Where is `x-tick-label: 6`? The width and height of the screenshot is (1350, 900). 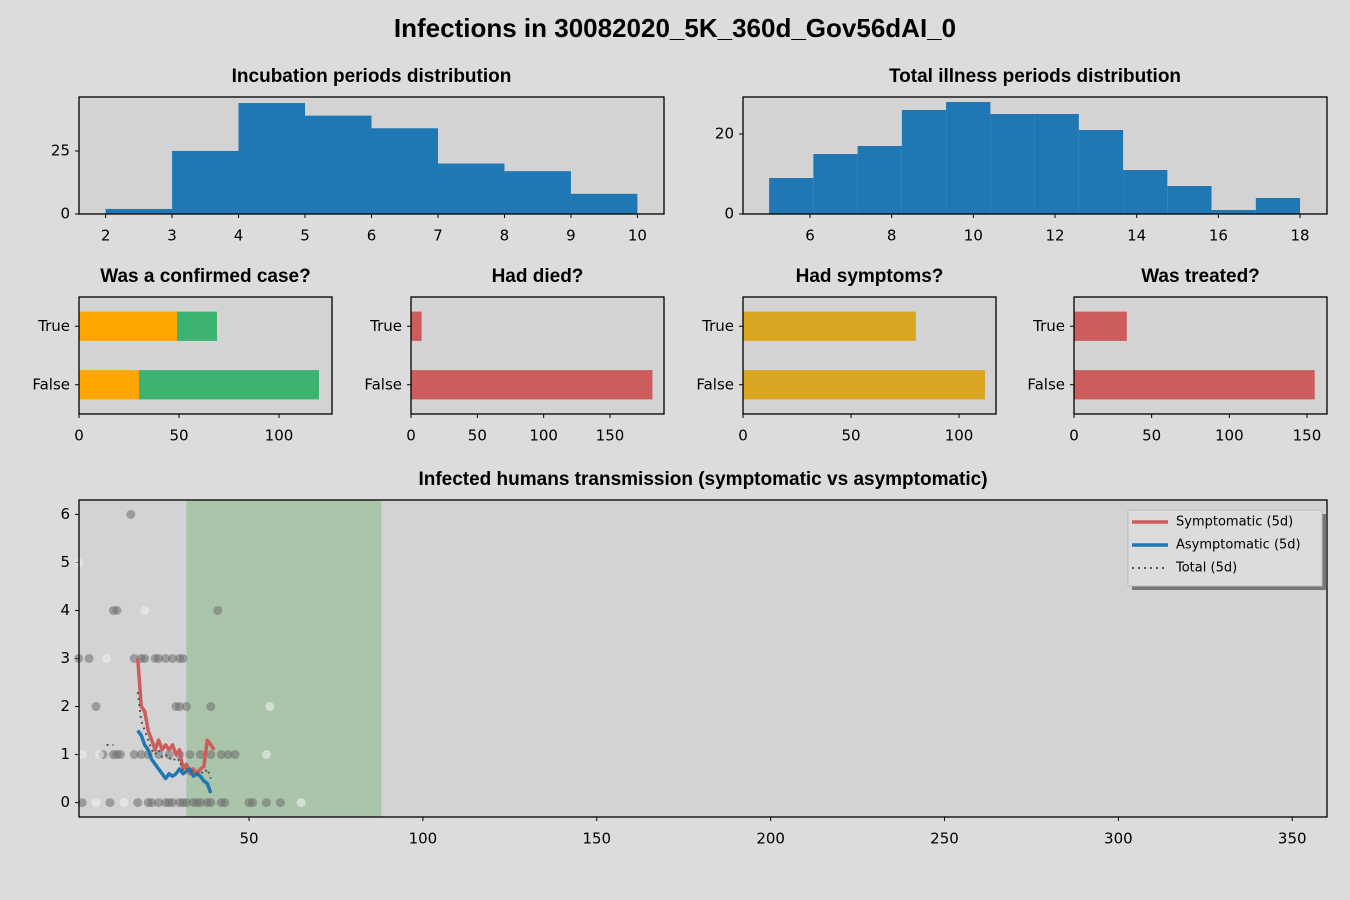
x-tick-label: 6 is located at coordinates (810, 236).